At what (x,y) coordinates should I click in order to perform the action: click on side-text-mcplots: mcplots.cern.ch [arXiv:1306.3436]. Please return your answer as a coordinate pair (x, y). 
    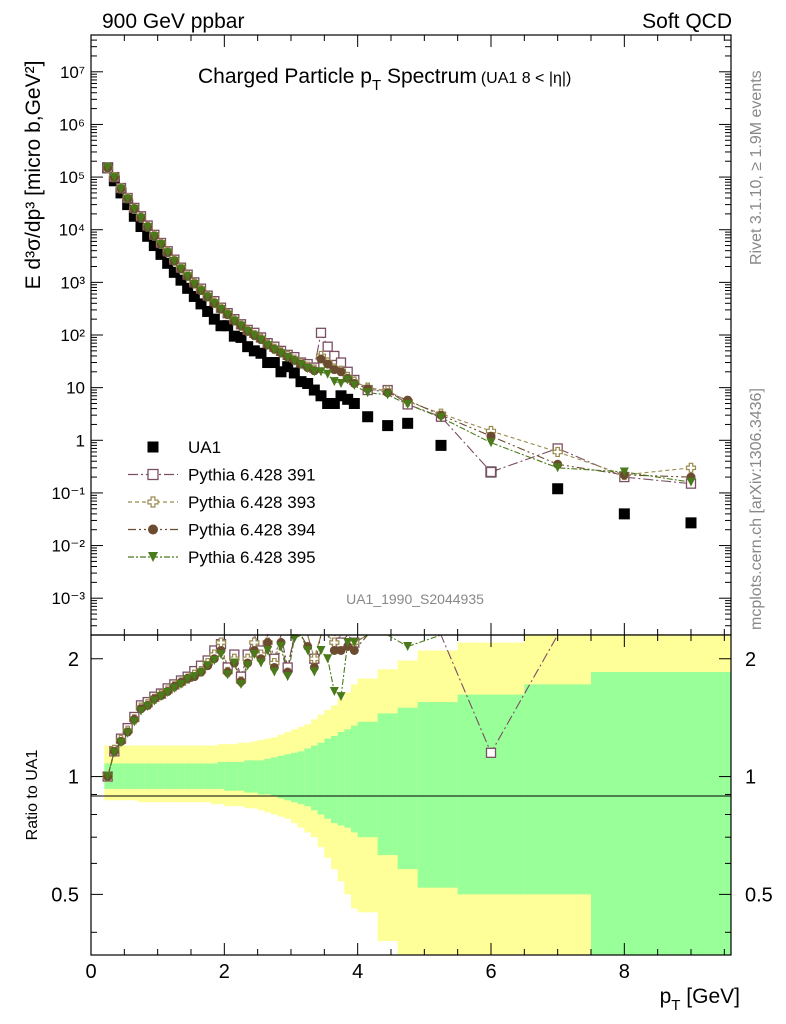
    Looking at the image, I should click on (756, 509).